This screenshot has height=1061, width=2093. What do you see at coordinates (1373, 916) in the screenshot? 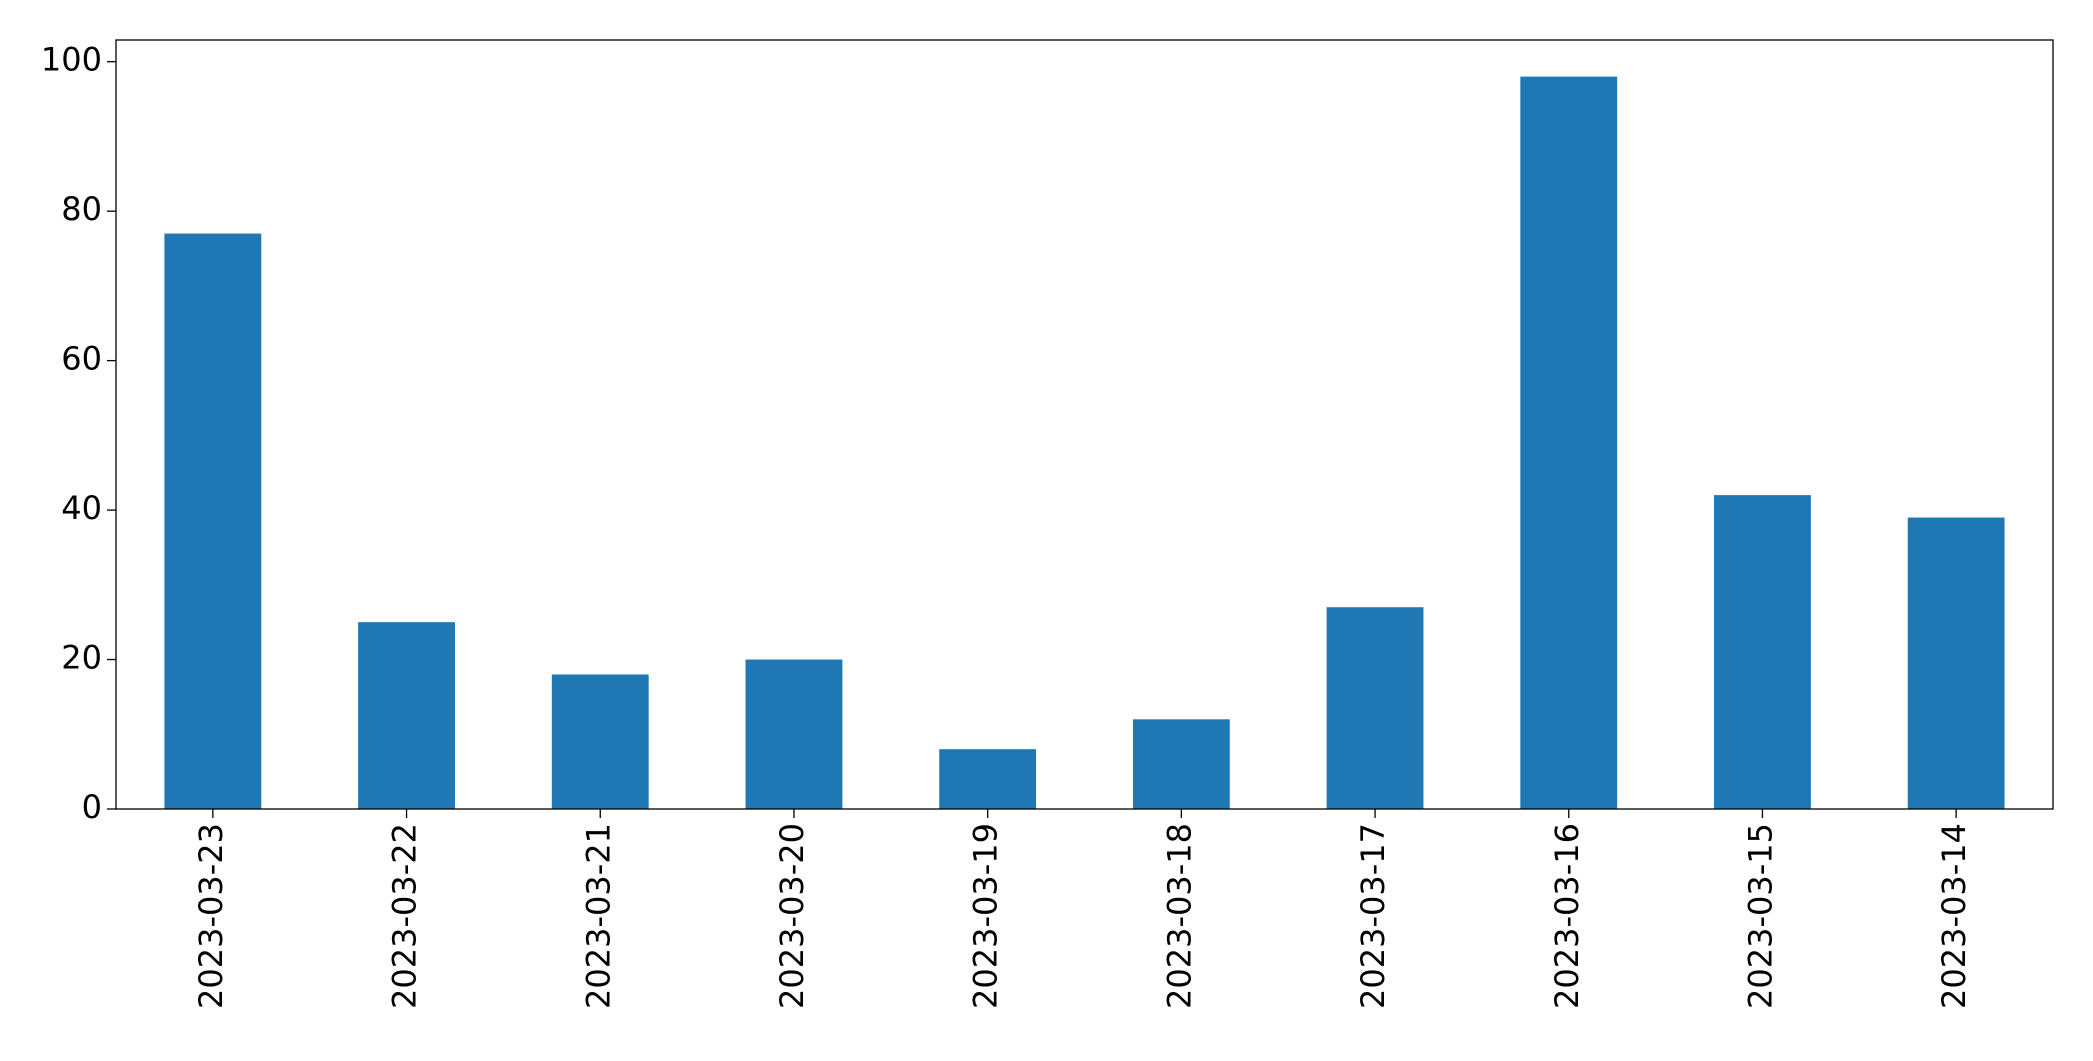
I see `x-tick-label: 2023-03-17` at bounding box center [1373, 916].